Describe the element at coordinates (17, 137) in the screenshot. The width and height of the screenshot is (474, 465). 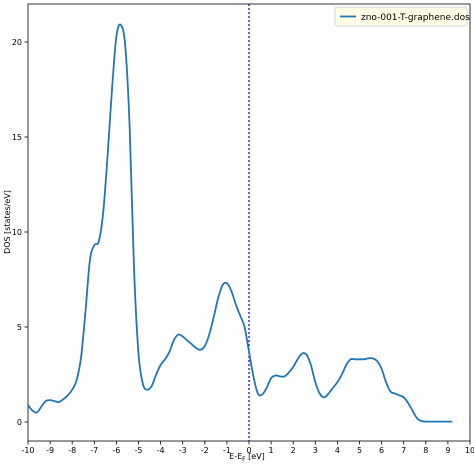
I see `y-tick-label: 15` at that location.